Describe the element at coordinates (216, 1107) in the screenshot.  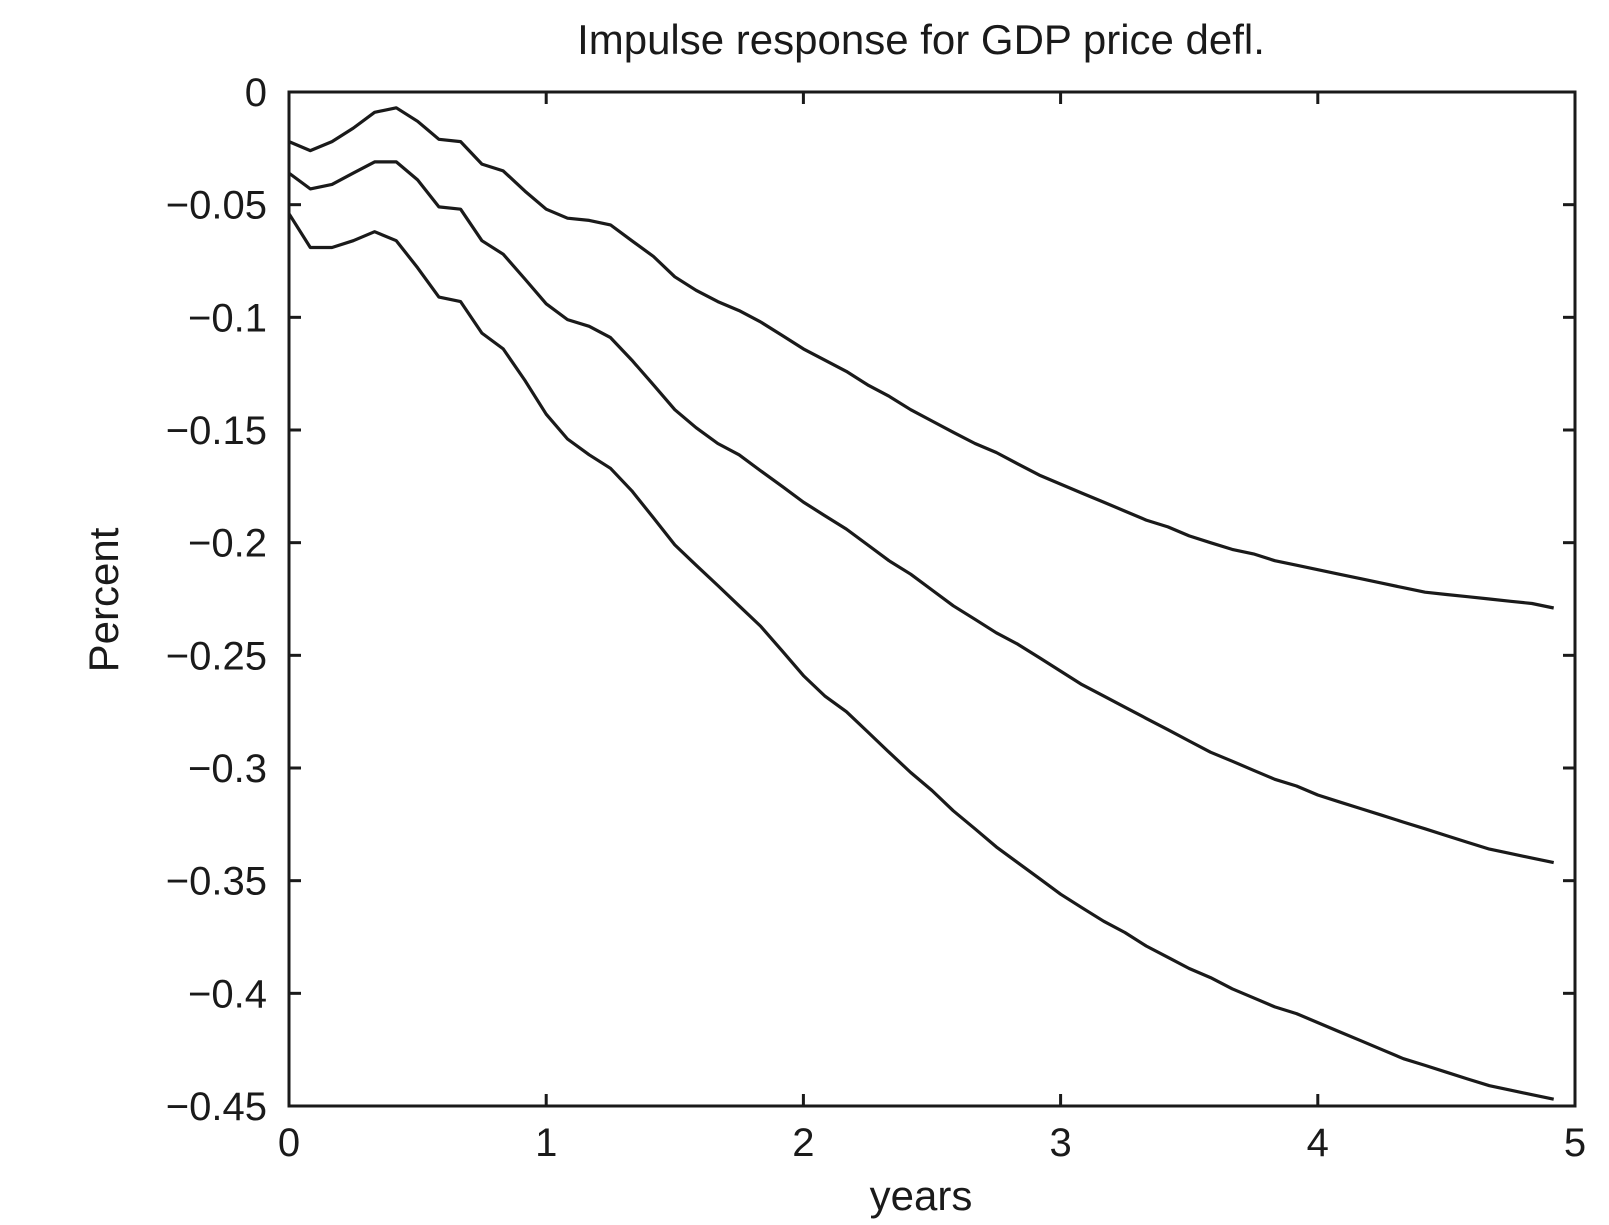
I see `y-tick-label: −0.45` at that location.